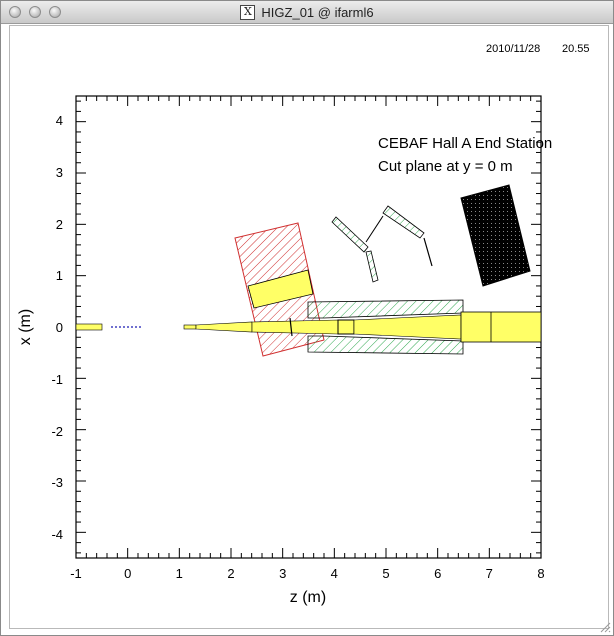 Image resolution: width=614 pixels, height=636 pixels. What do you see at coordinates (282, 573) in the screenshot?
I see `x-tick-label: 3` at bounding box center [282, 573].